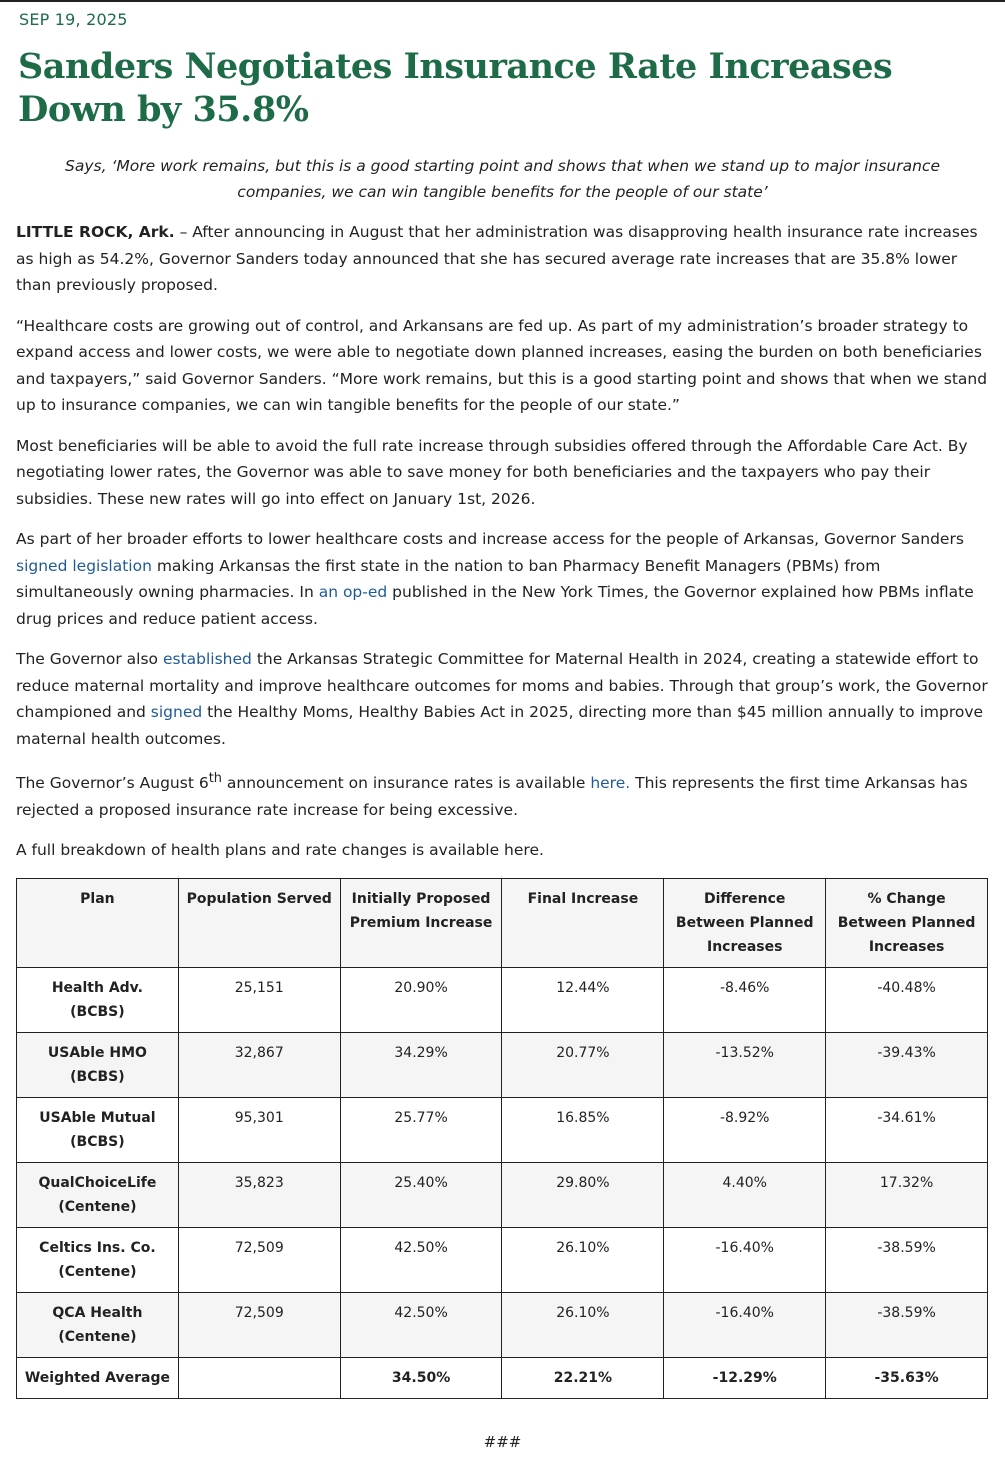 The image size is (1005, 1460). I want to click on table-cell: 20.77%, so click(583, 1064).